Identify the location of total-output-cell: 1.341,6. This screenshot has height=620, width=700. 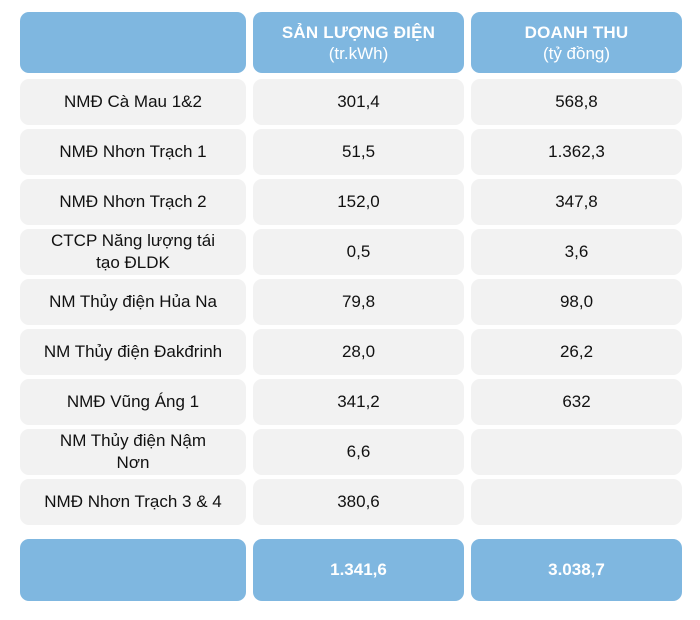
(358, 570).